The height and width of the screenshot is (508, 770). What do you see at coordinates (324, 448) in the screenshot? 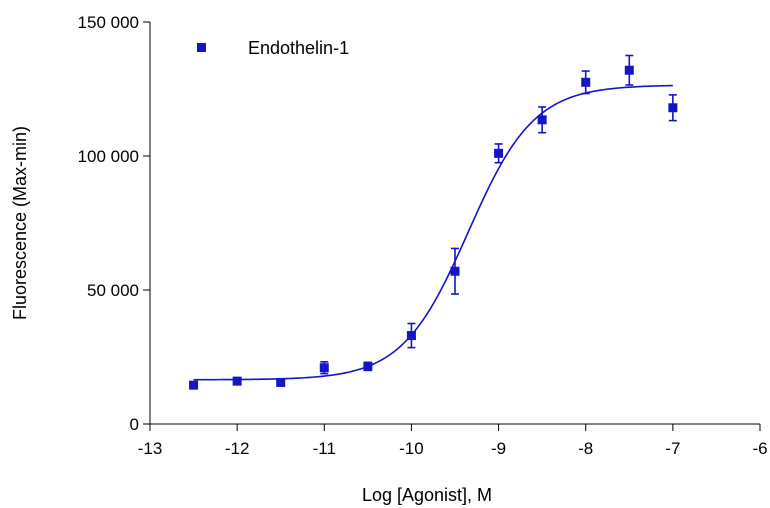
I see `x-tick-label: -11` at bounding box center [324, 448].